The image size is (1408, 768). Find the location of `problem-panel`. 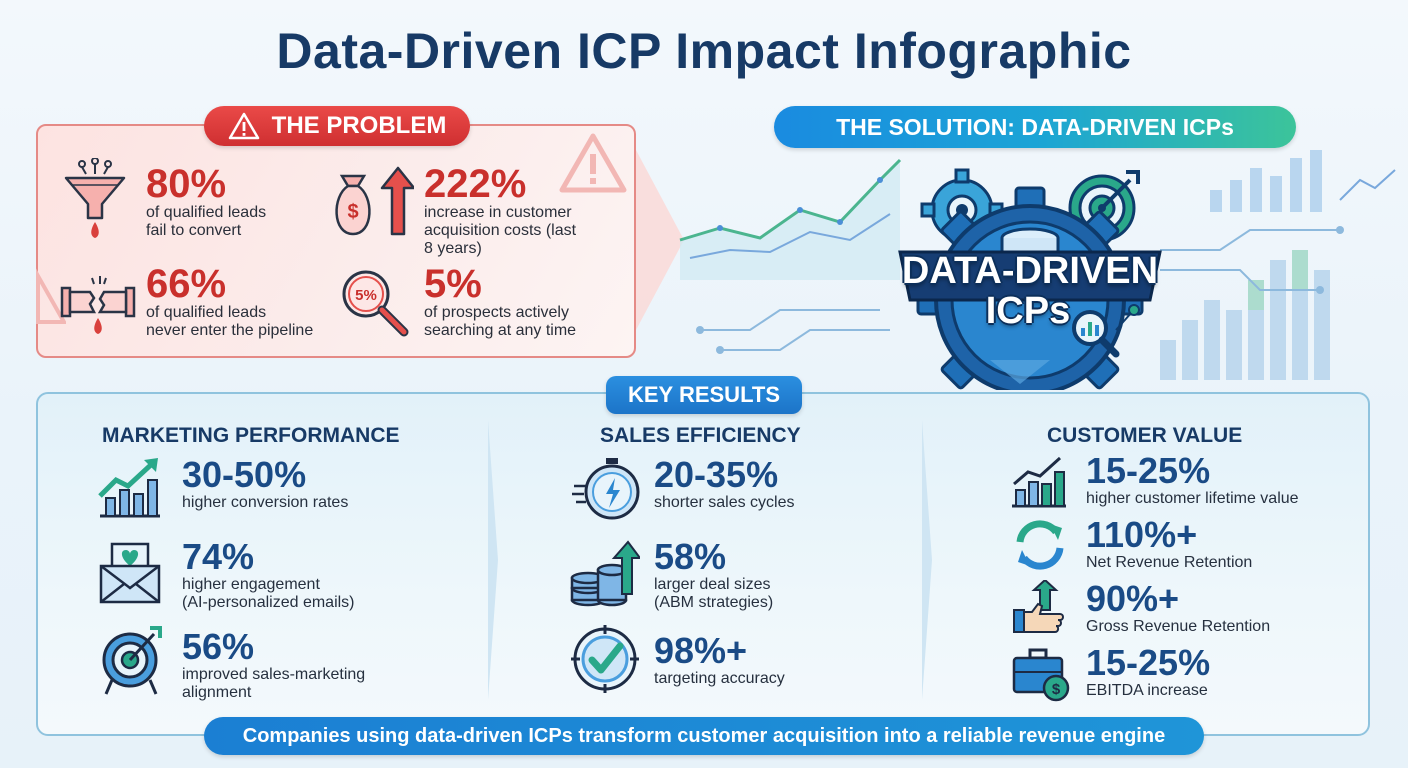

problem-panel is located at coordinates (336, 241).